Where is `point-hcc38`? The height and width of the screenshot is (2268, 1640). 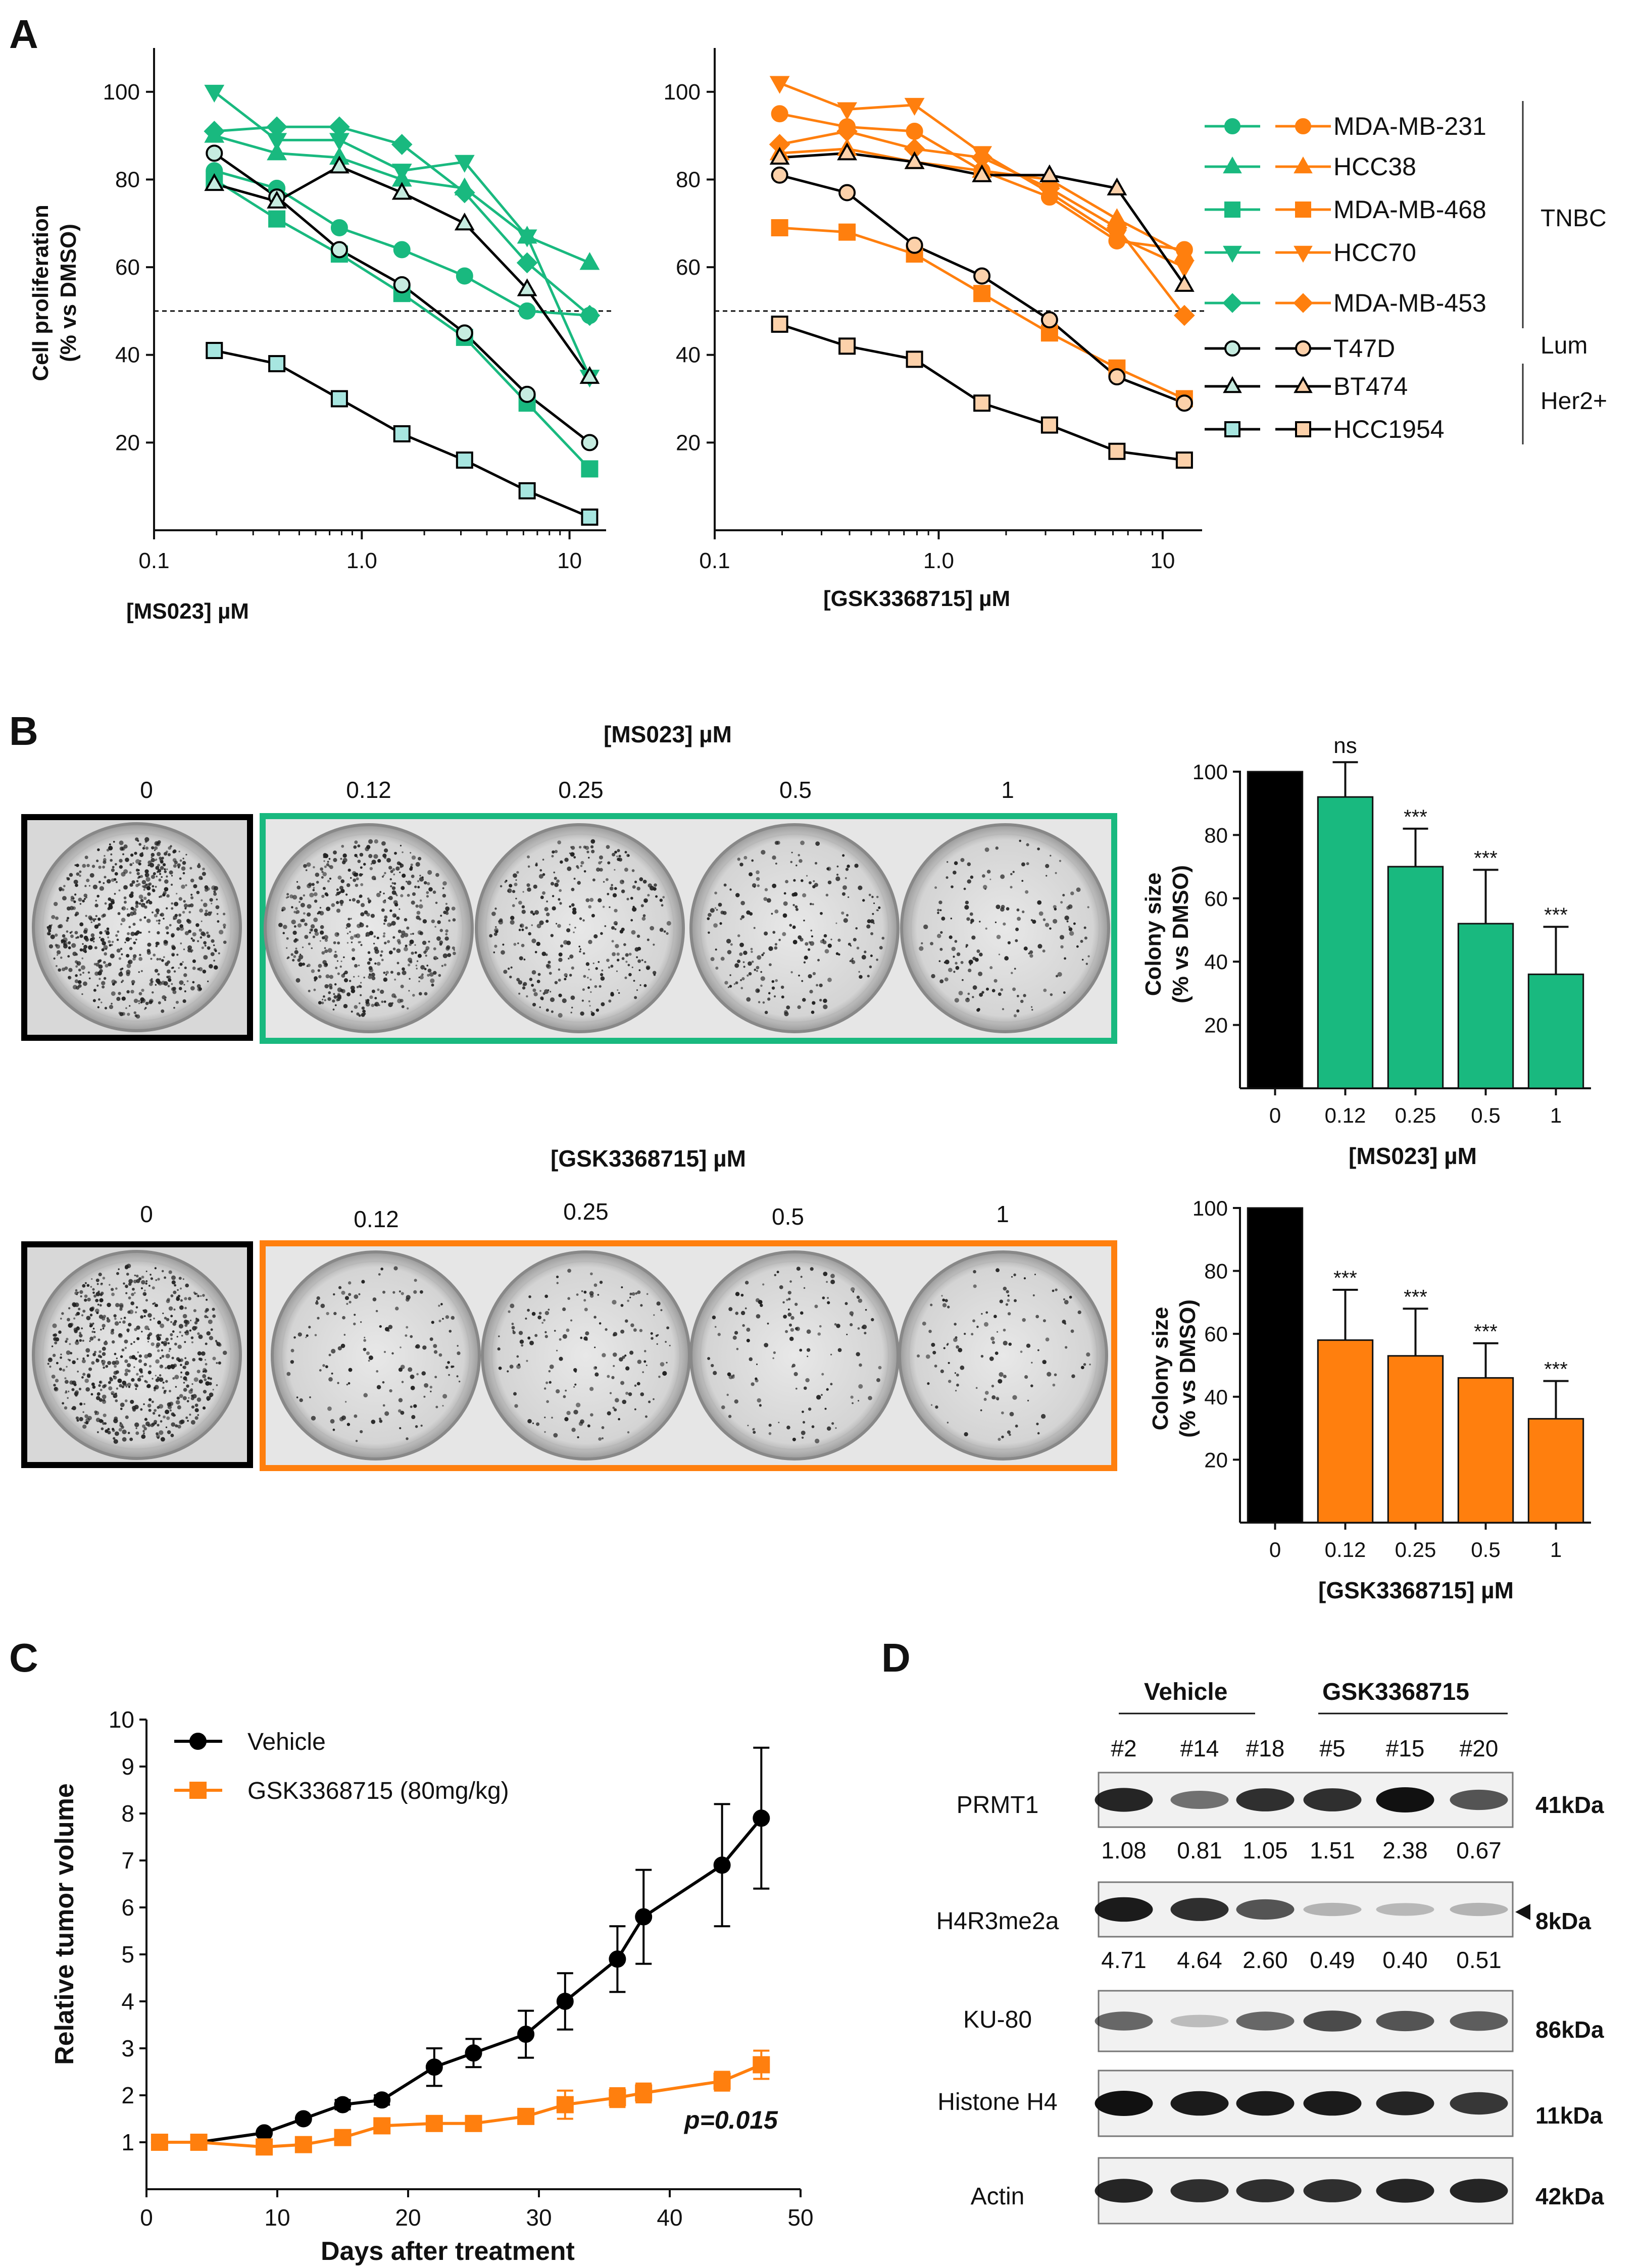 point-hcc38 is located at coordinates (277, 151).